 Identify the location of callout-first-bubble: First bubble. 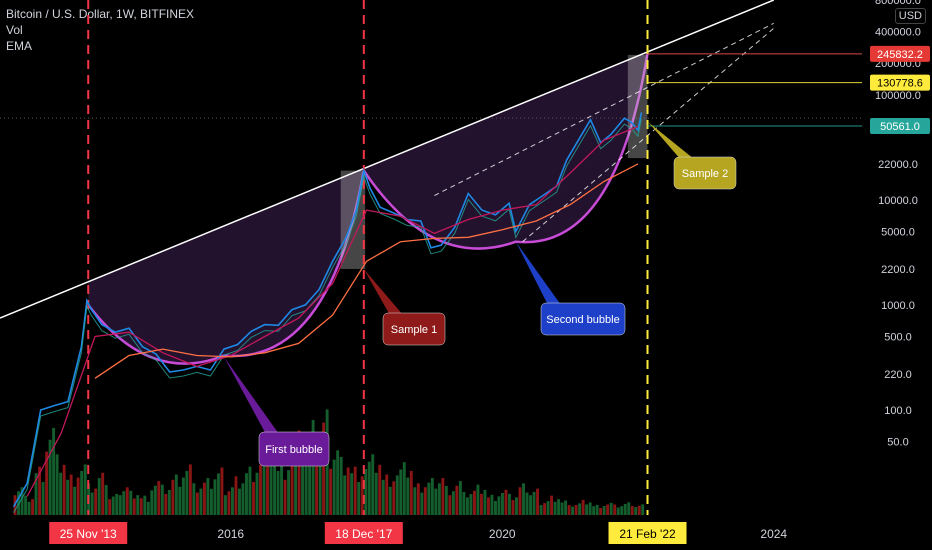
(276, 411).